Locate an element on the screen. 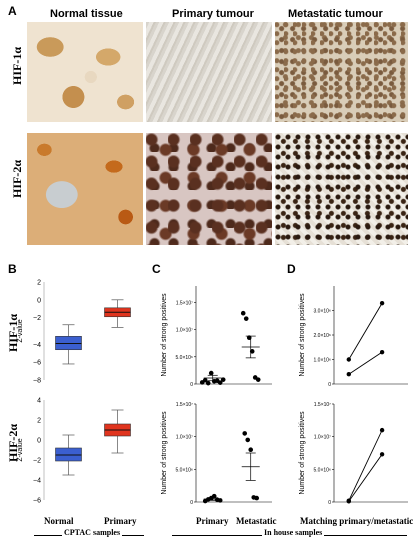 The height and width of the screenshot is (550, 417). y-tick-label-0-2: −2 is located at coordinates (37, 318).